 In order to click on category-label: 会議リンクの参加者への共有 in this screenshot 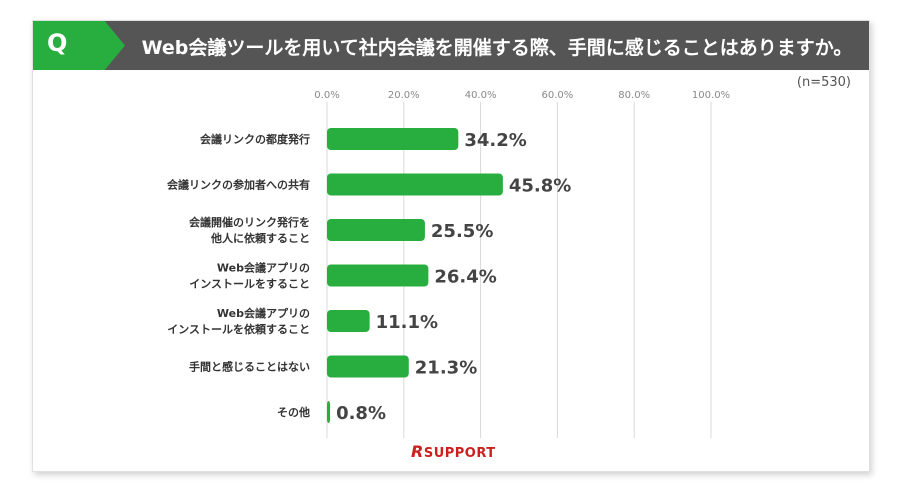, I will do `click(238, 185)`.